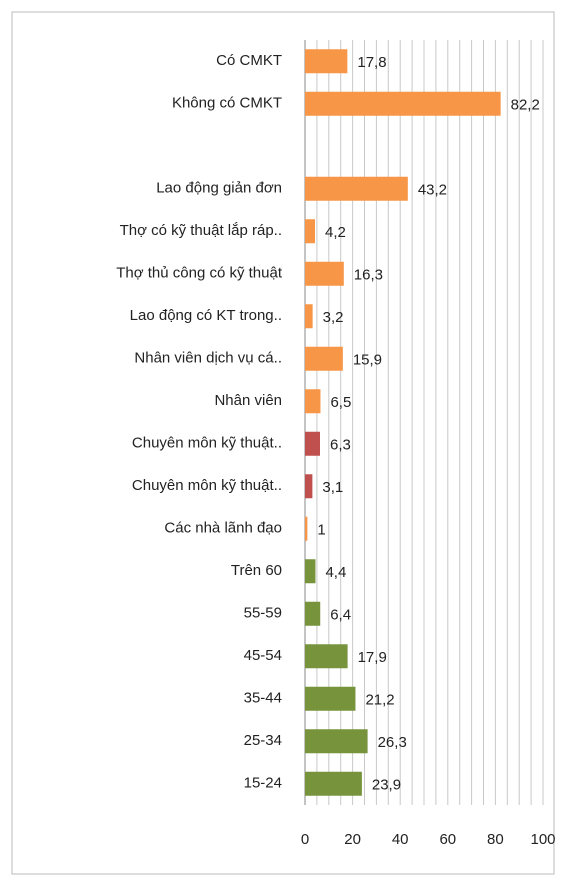  What do you see at coordinates (340, 402) in the screenshot?
I see `value-label: 6,5` at bounding box center [340, 402].